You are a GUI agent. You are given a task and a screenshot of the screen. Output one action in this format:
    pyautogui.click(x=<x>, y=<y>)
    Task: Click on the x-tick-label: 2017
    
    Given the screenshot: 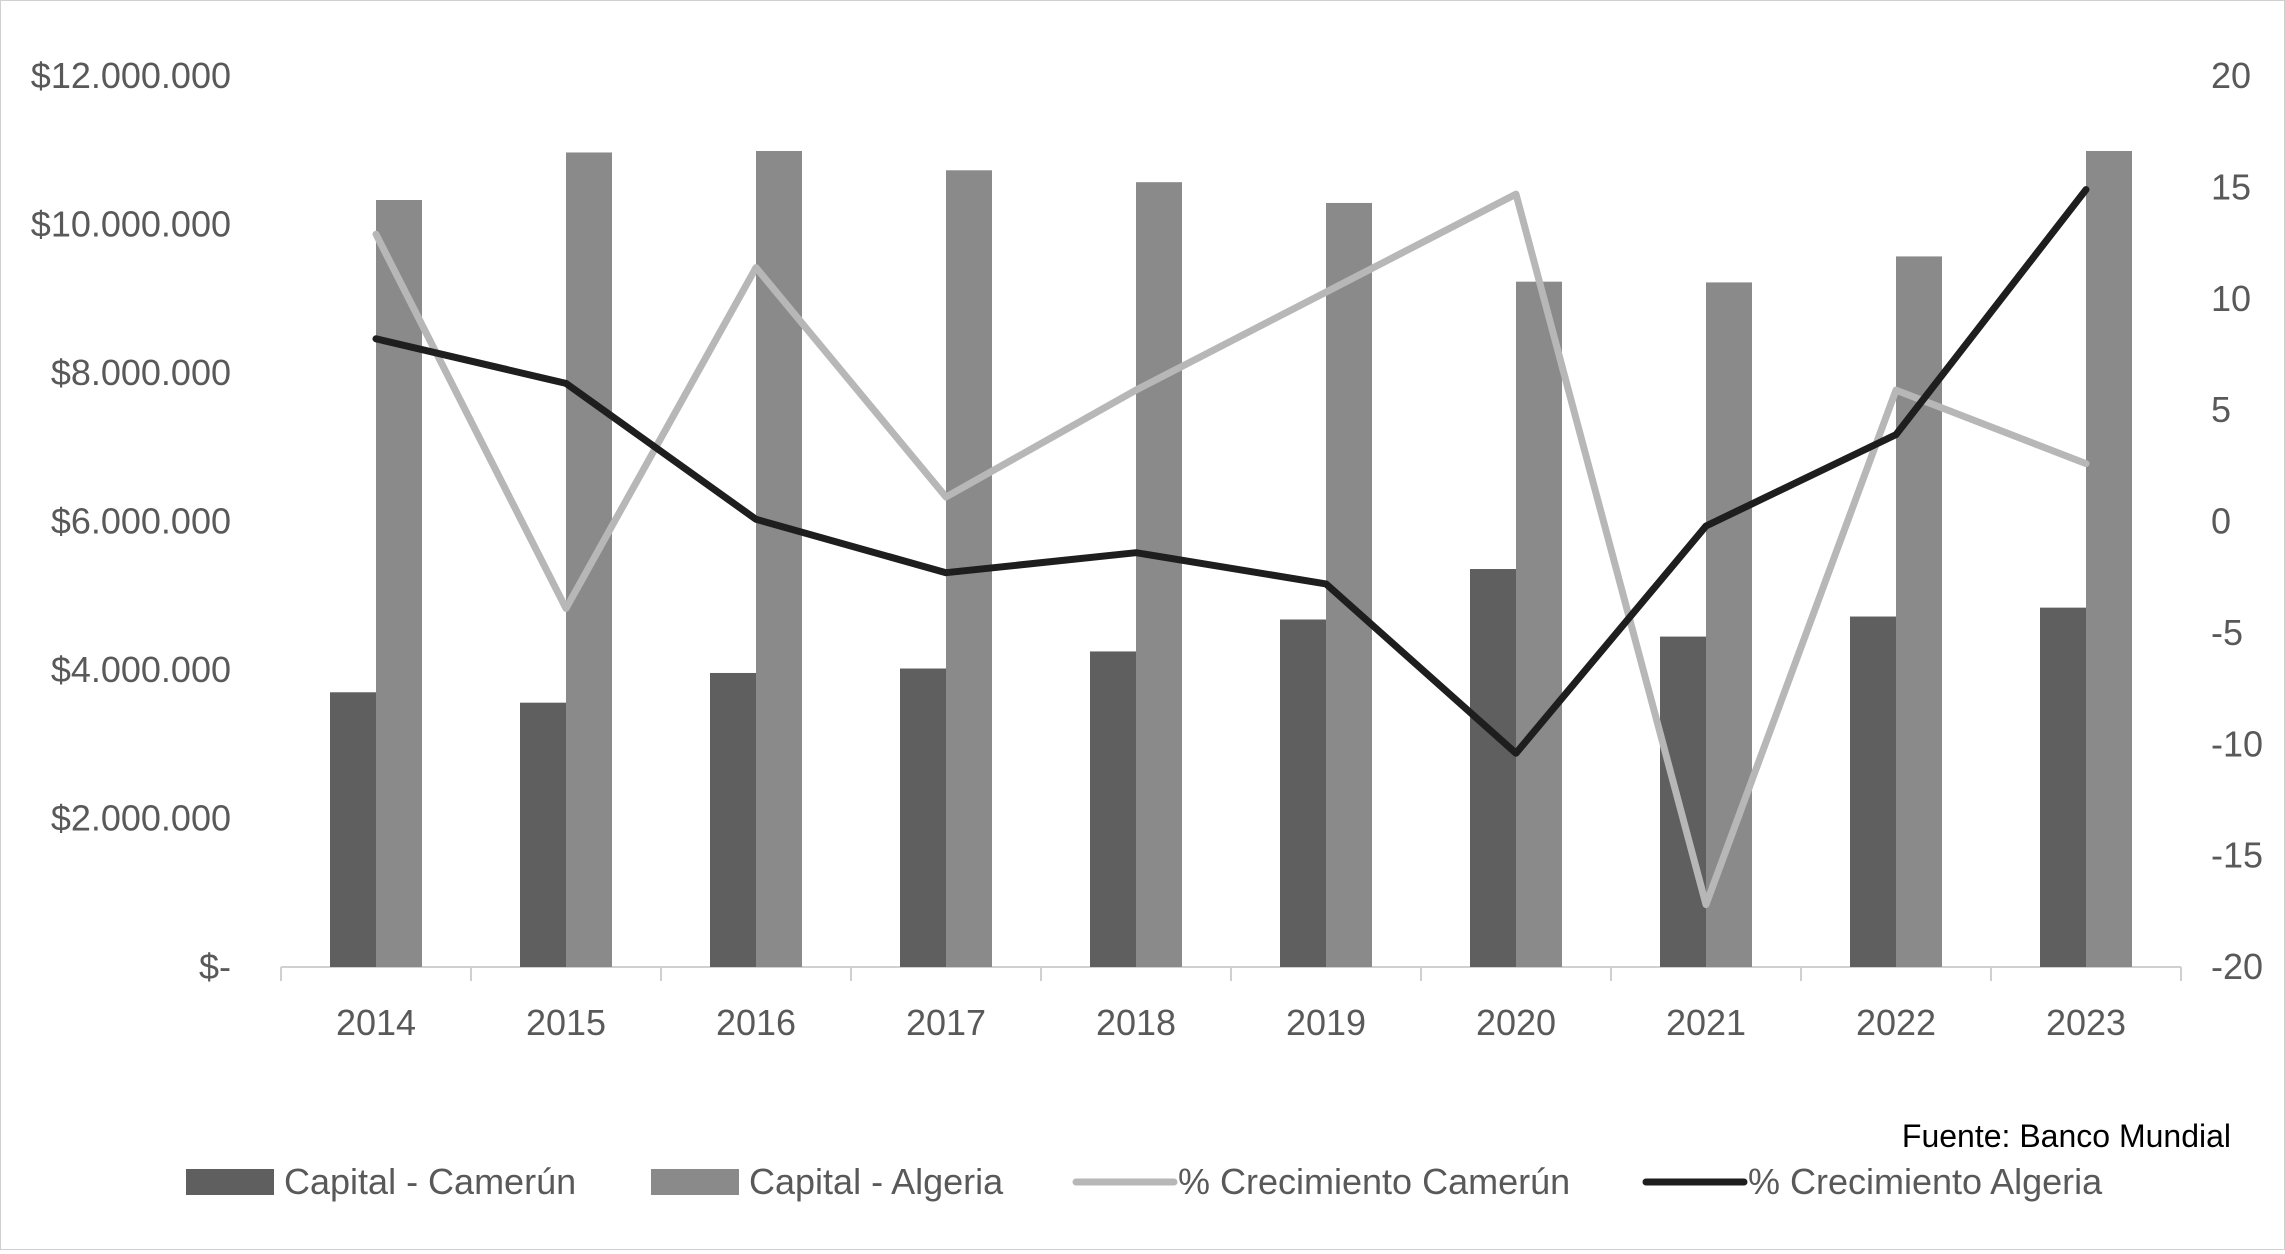 What is the action you would take?
    pyautogui.click(x=946, y=1022)
    